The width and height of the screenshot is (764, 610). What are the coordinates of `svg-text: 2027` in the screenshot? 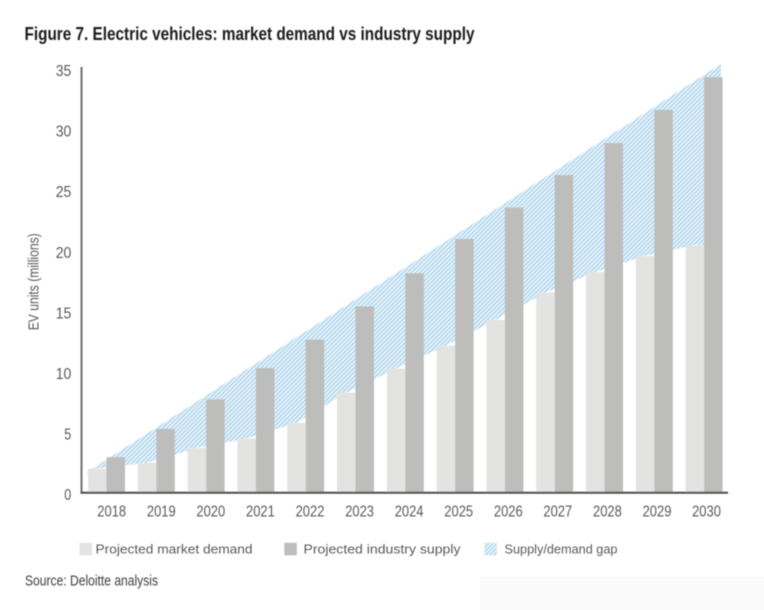 It's located at (557, 512).